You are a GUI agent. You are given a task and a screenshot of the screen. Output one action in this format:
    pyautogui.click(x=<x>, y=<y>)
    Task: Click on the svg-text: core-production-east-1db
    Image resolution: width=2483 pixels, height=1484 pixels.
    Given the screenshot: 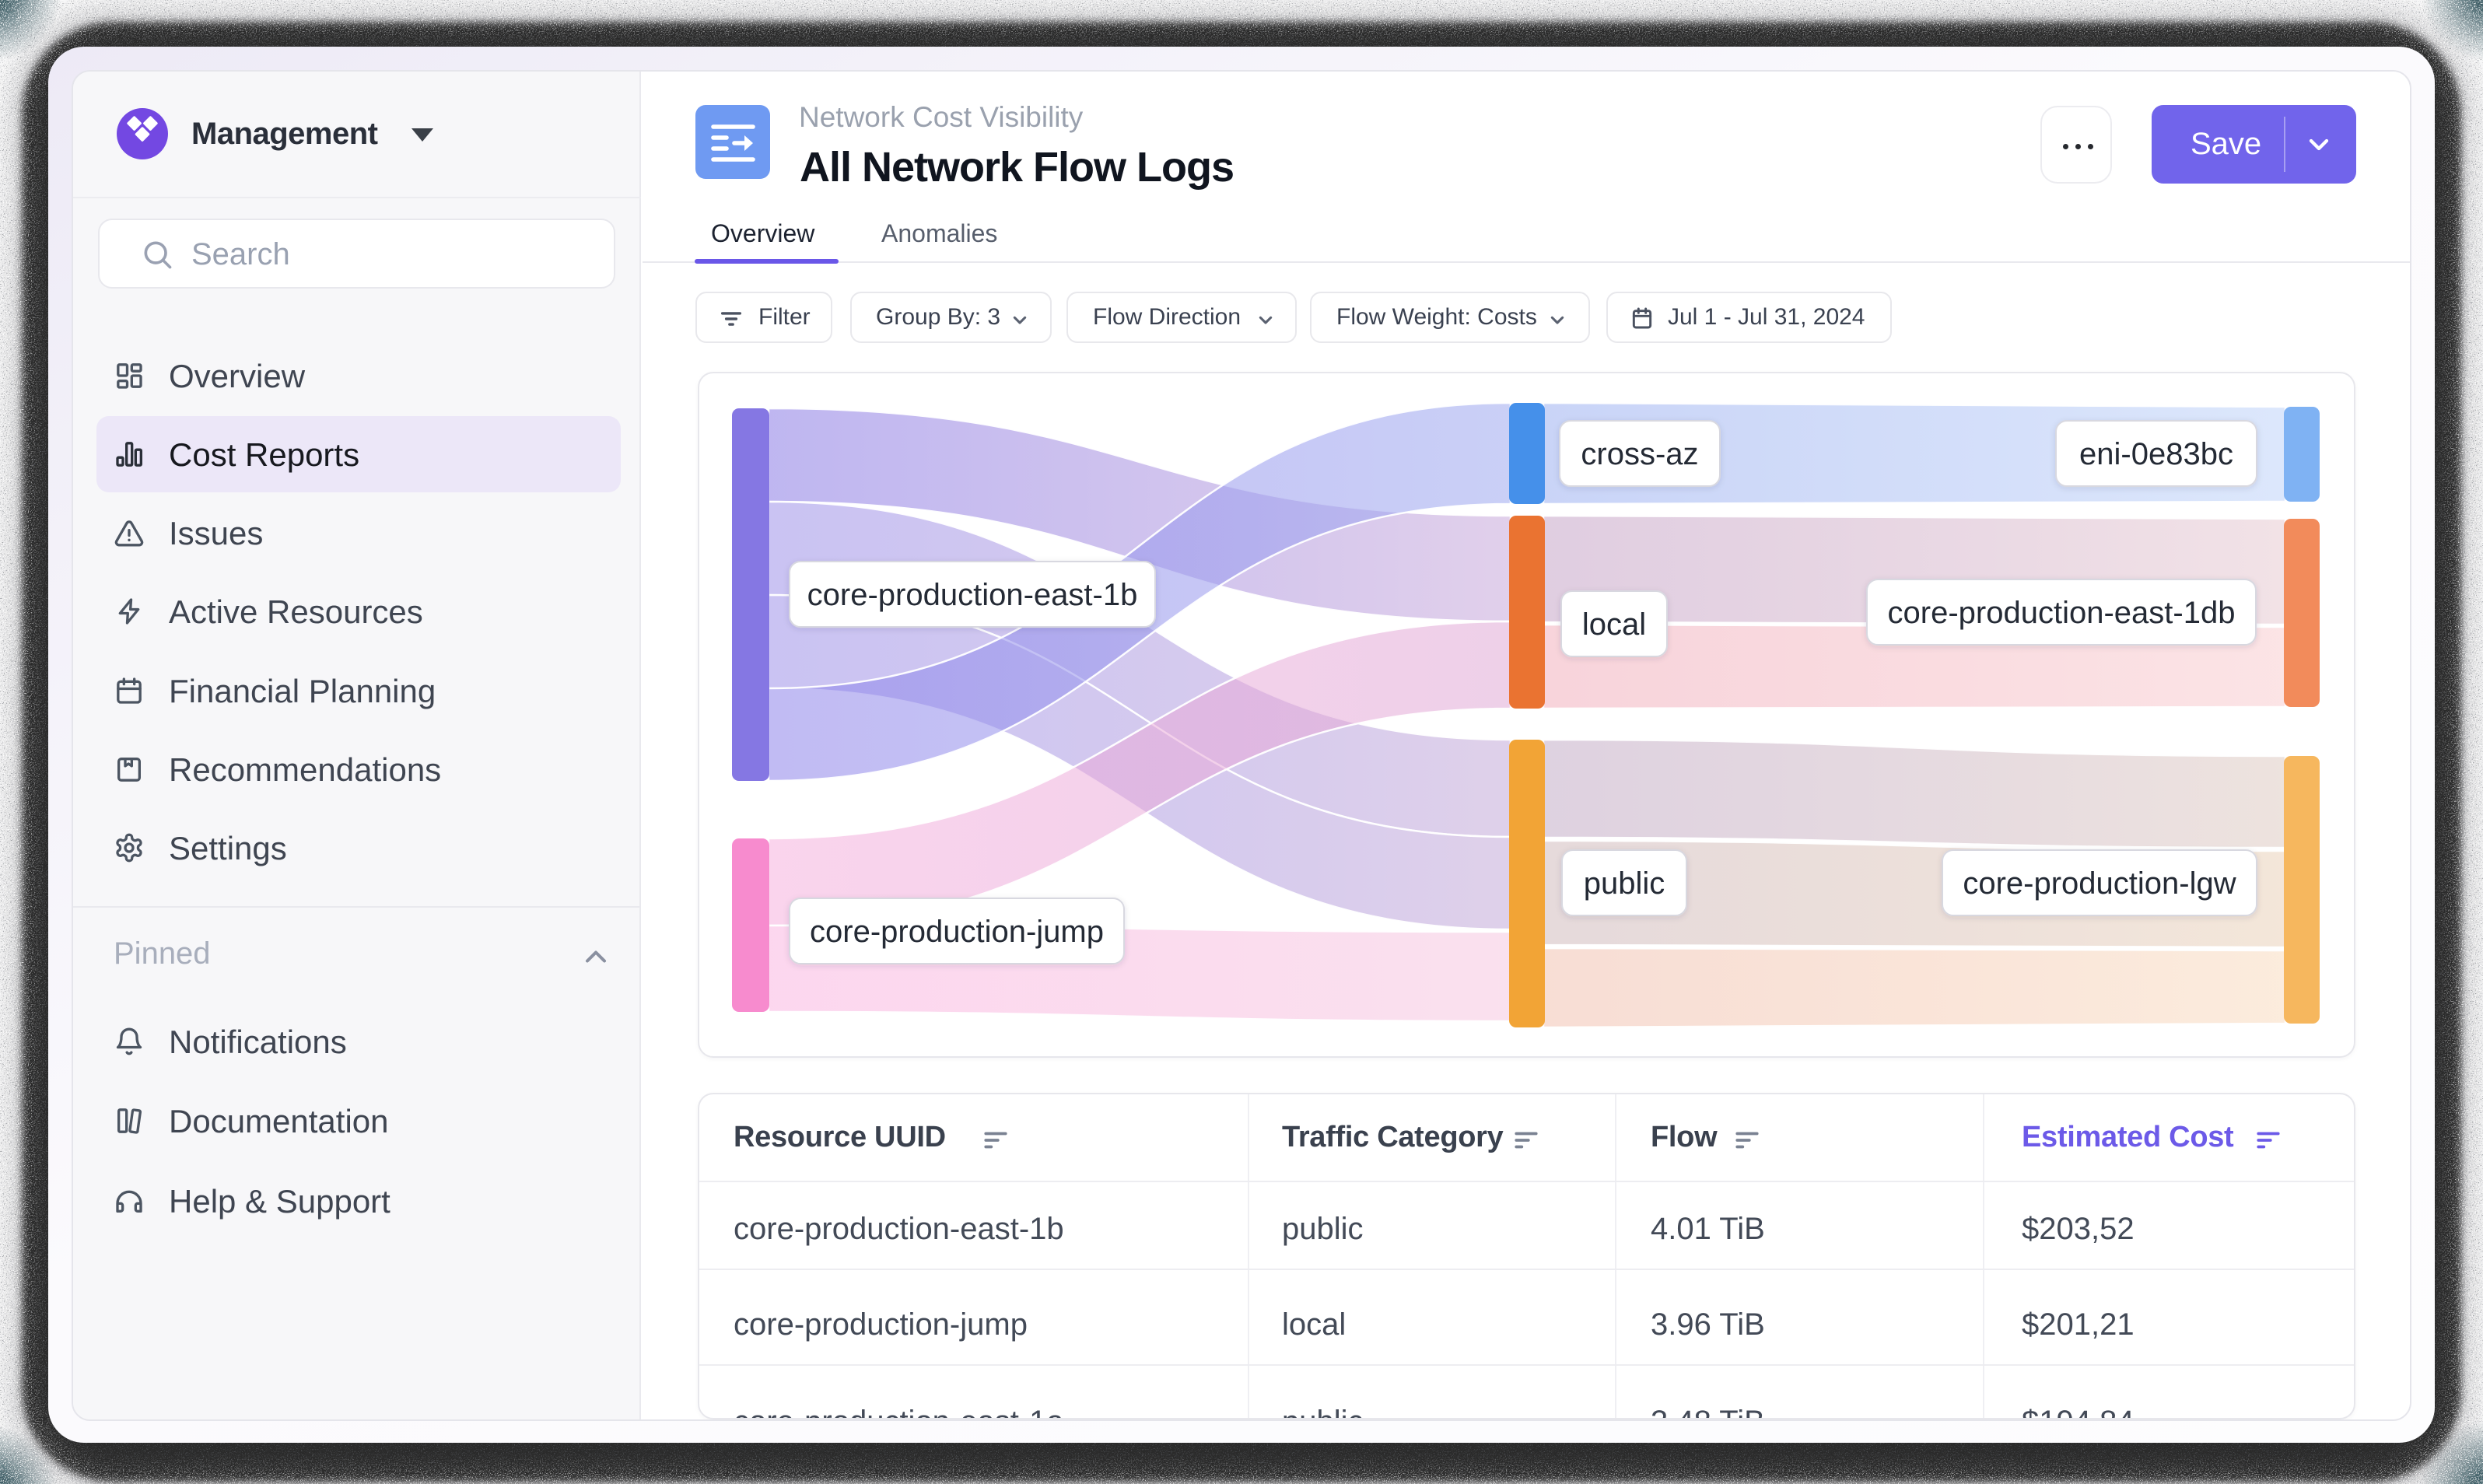 What is the action you would take?
    pyautogui.click(x=2062, y=613)
    